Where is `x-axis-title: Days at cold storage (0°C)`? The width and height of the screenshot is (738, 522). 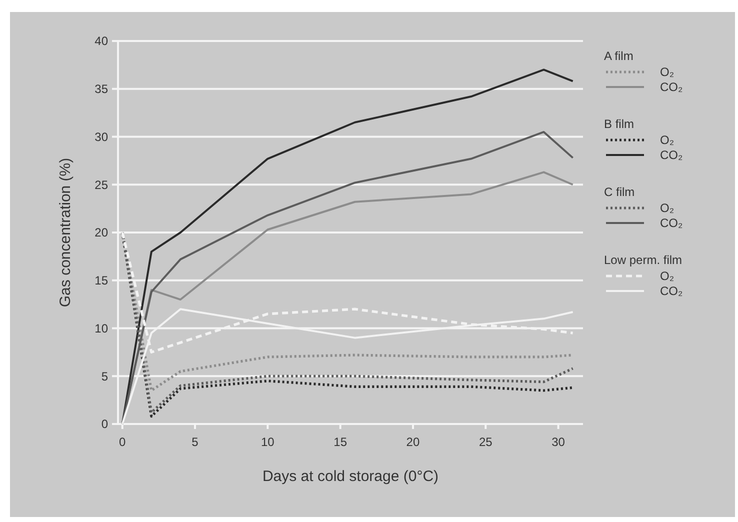
x-axis-title: Days at cold storage (0°C) is located at coordinates (350, 476).